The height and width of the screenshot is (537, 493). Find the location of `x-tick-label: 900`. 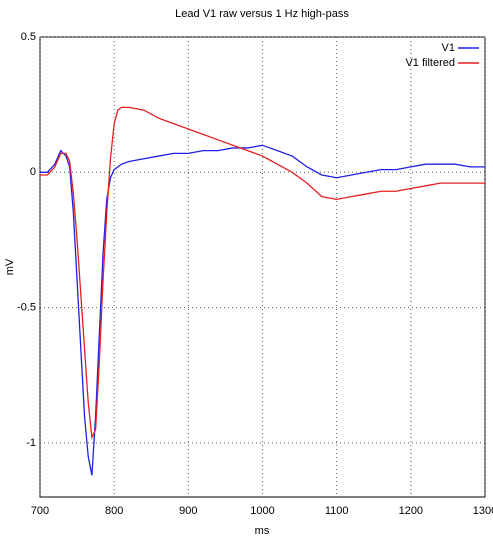

x-tick-label: 900 is located at coordinates (188, 511).